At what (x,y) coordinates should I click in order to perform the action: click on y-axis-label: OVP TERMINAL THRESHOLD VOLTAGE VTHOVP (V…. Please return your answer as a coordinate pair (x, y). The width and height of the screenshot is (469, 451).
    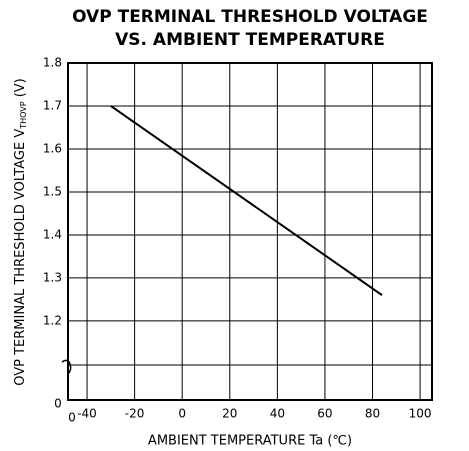
    Looking at the image, I should click on (20, 232).